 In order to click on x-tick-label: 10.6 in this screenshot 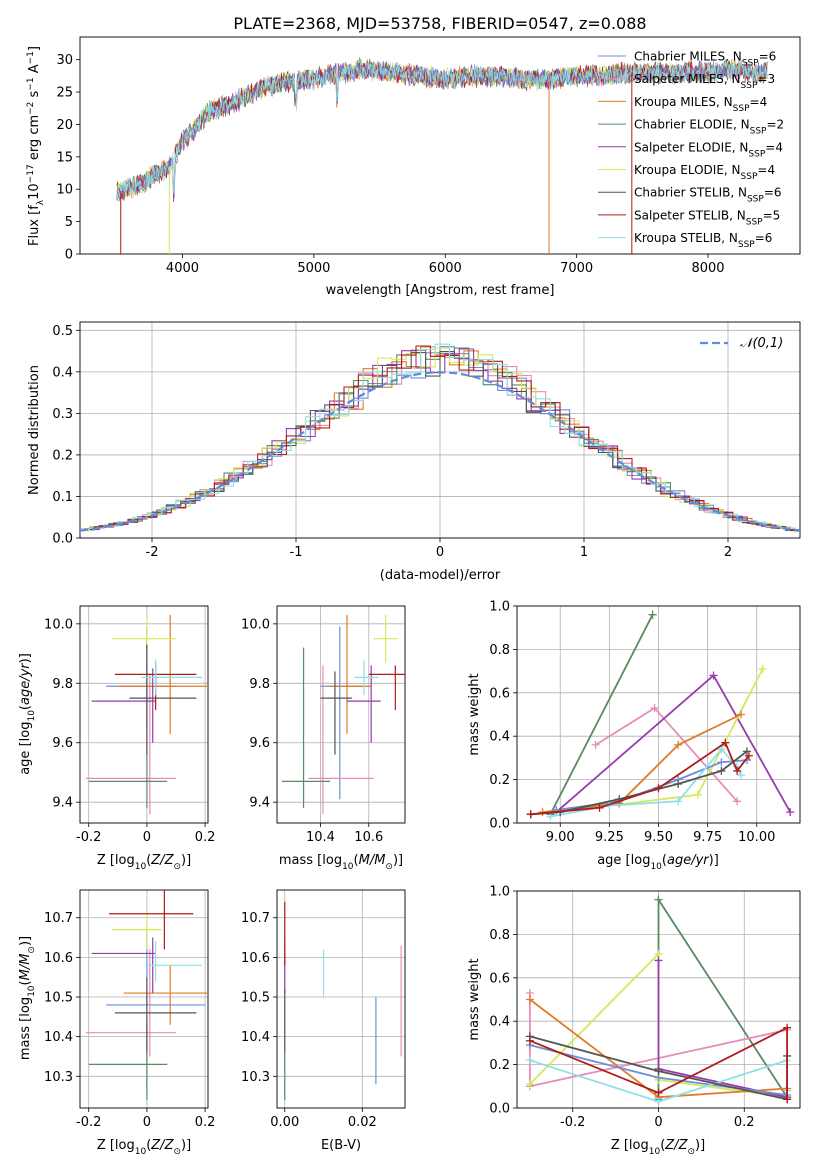, I will do `click(368, 837)`.